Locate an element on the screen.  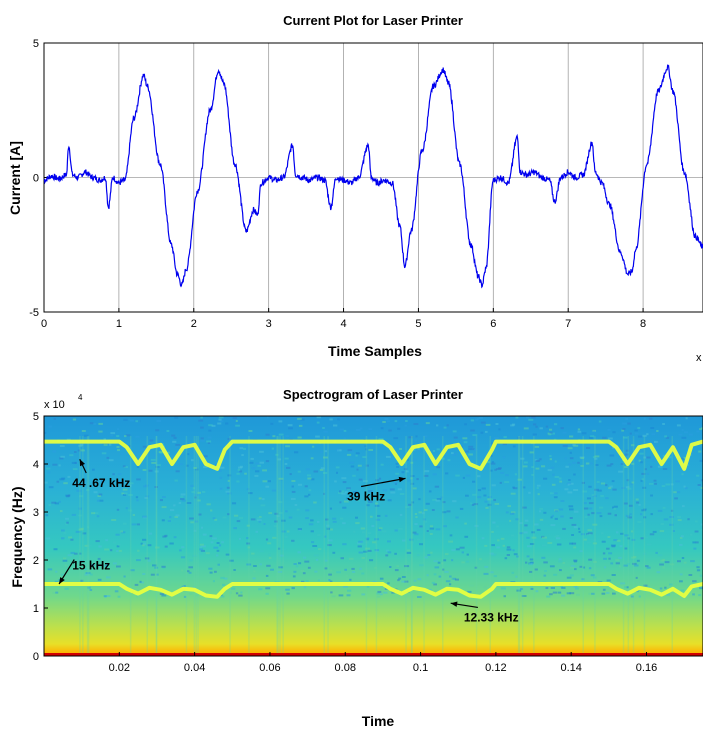
spectrogram-x-tick-label: 0.12 is located at coordinates (495, 668).